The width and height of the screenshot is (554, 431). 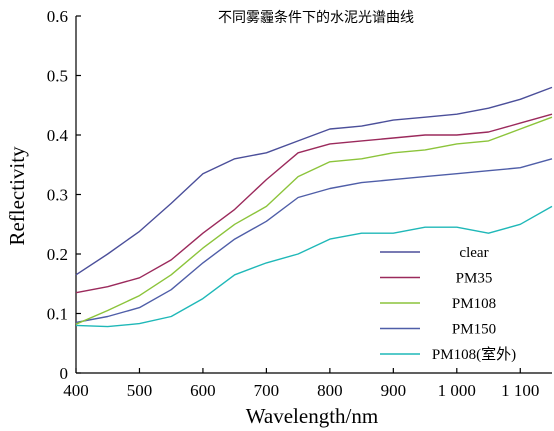 What do you see at coordinates (140, 390) in the screenshot?
I see `x-tick-label: 500` at bounding box center [140, 390].